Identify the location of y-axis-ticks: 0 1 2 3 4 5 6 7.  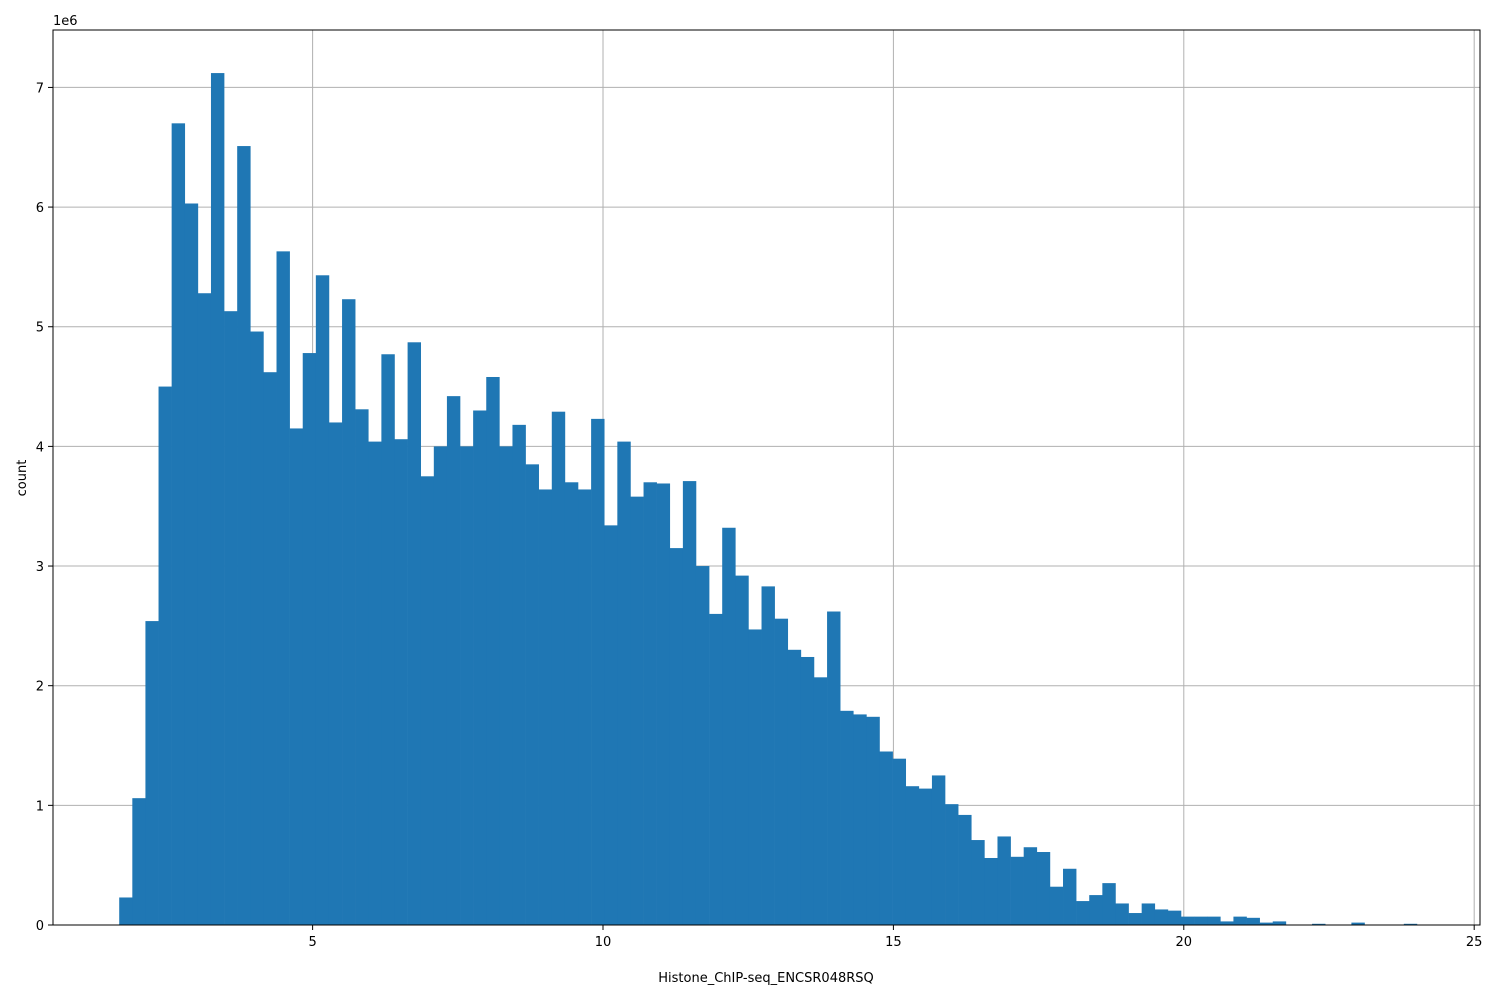
(44, 507).